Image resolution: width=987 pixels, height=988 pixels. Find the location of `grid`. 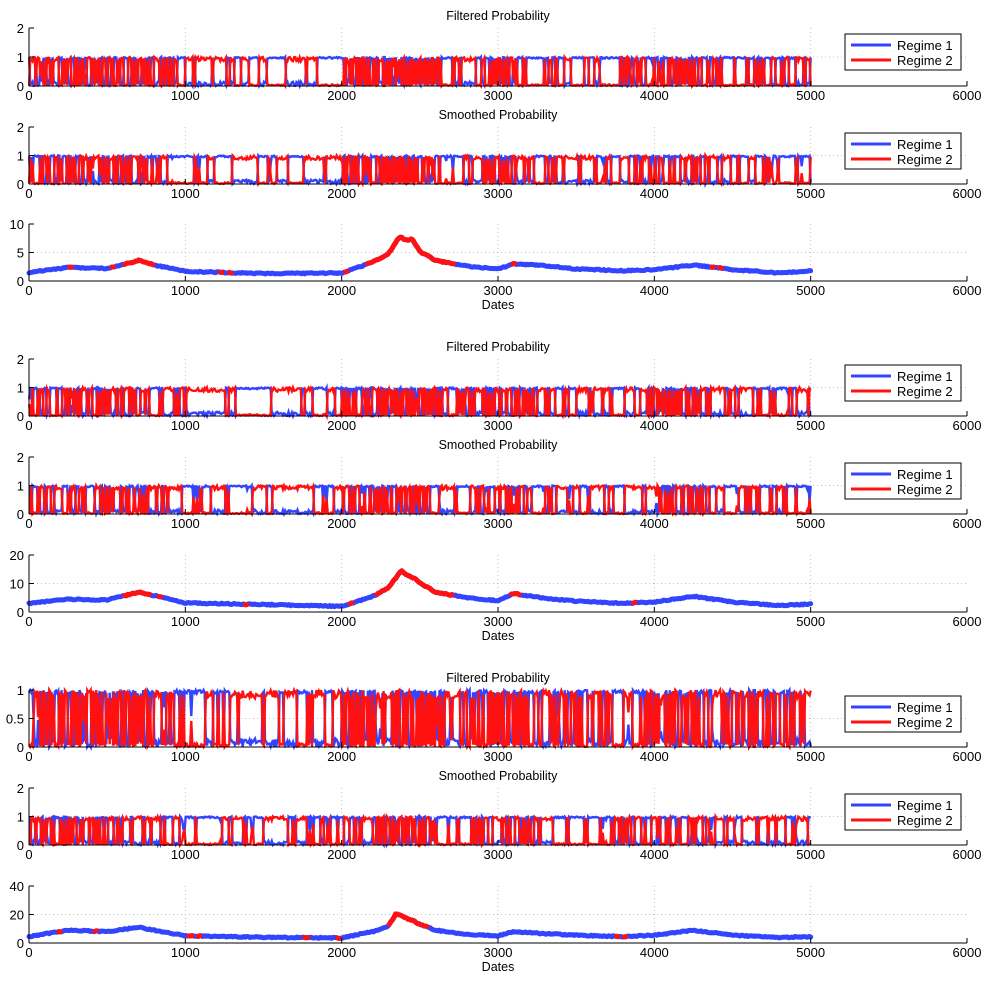

grid is located at coordinates (498, 252).